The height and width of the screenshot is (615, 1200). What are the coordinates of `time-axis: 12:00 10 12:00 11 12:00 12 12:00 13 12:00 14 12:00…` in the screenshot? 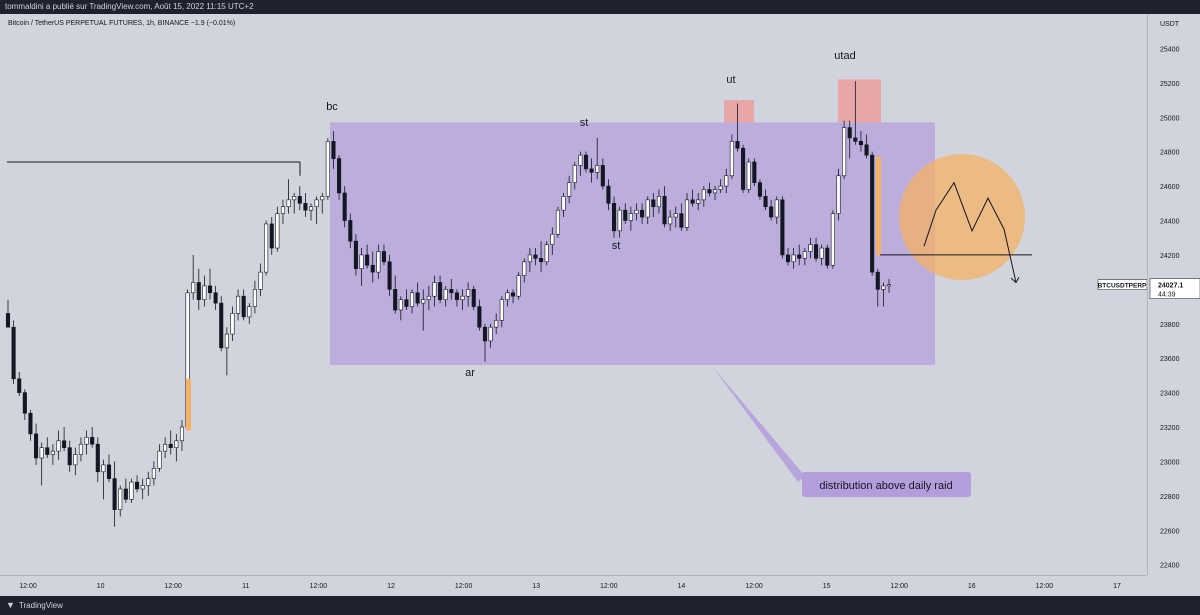 It's located at (573, 585).